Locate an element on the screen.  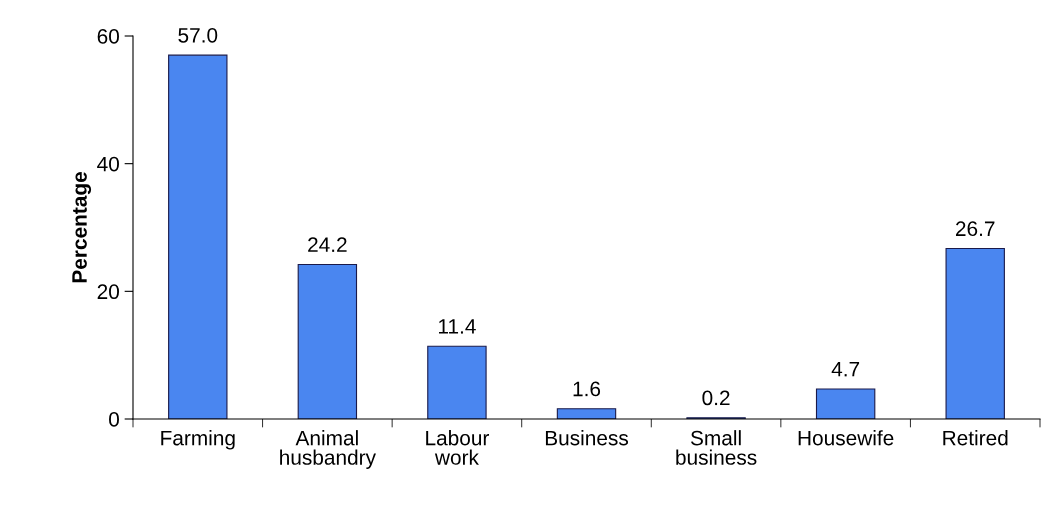
x-tick-label: Labour work is located at coordinates (458, 447).